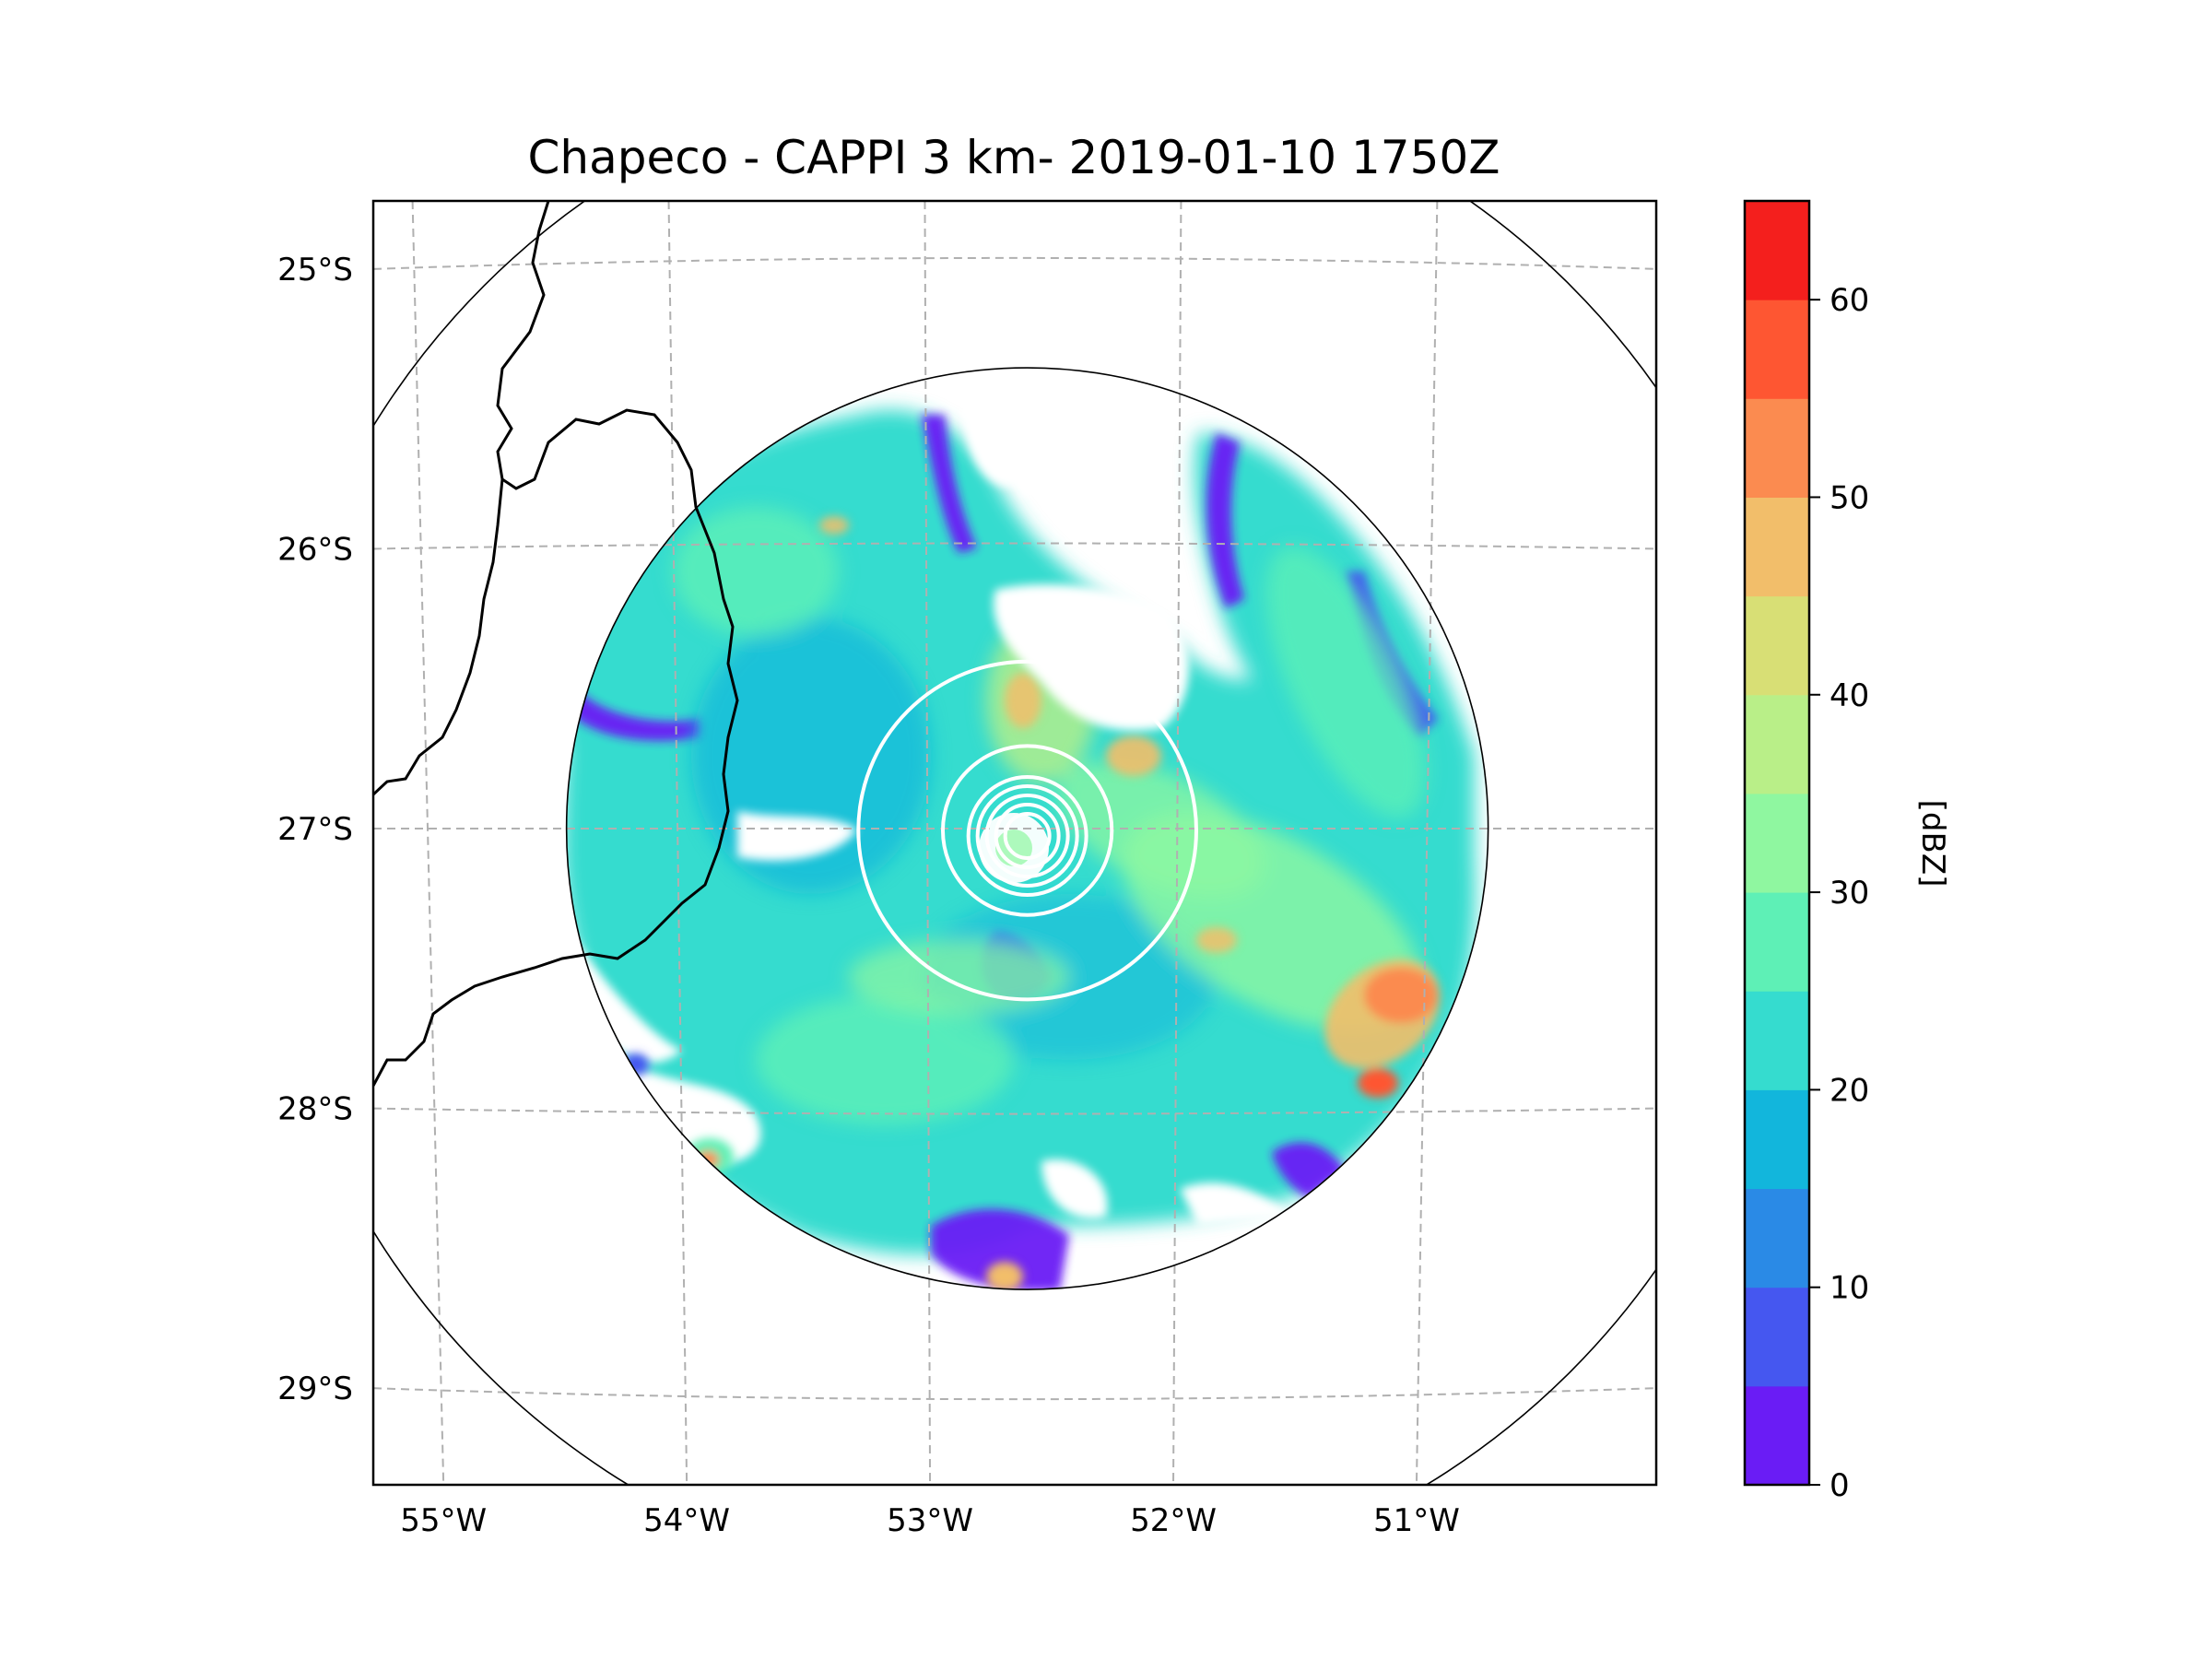 This screenshot has height=1659, width=2212. I want to click on x-tick-labels: 55°W 54°W 53°W 52°W 51°W, so click(930, 1520).